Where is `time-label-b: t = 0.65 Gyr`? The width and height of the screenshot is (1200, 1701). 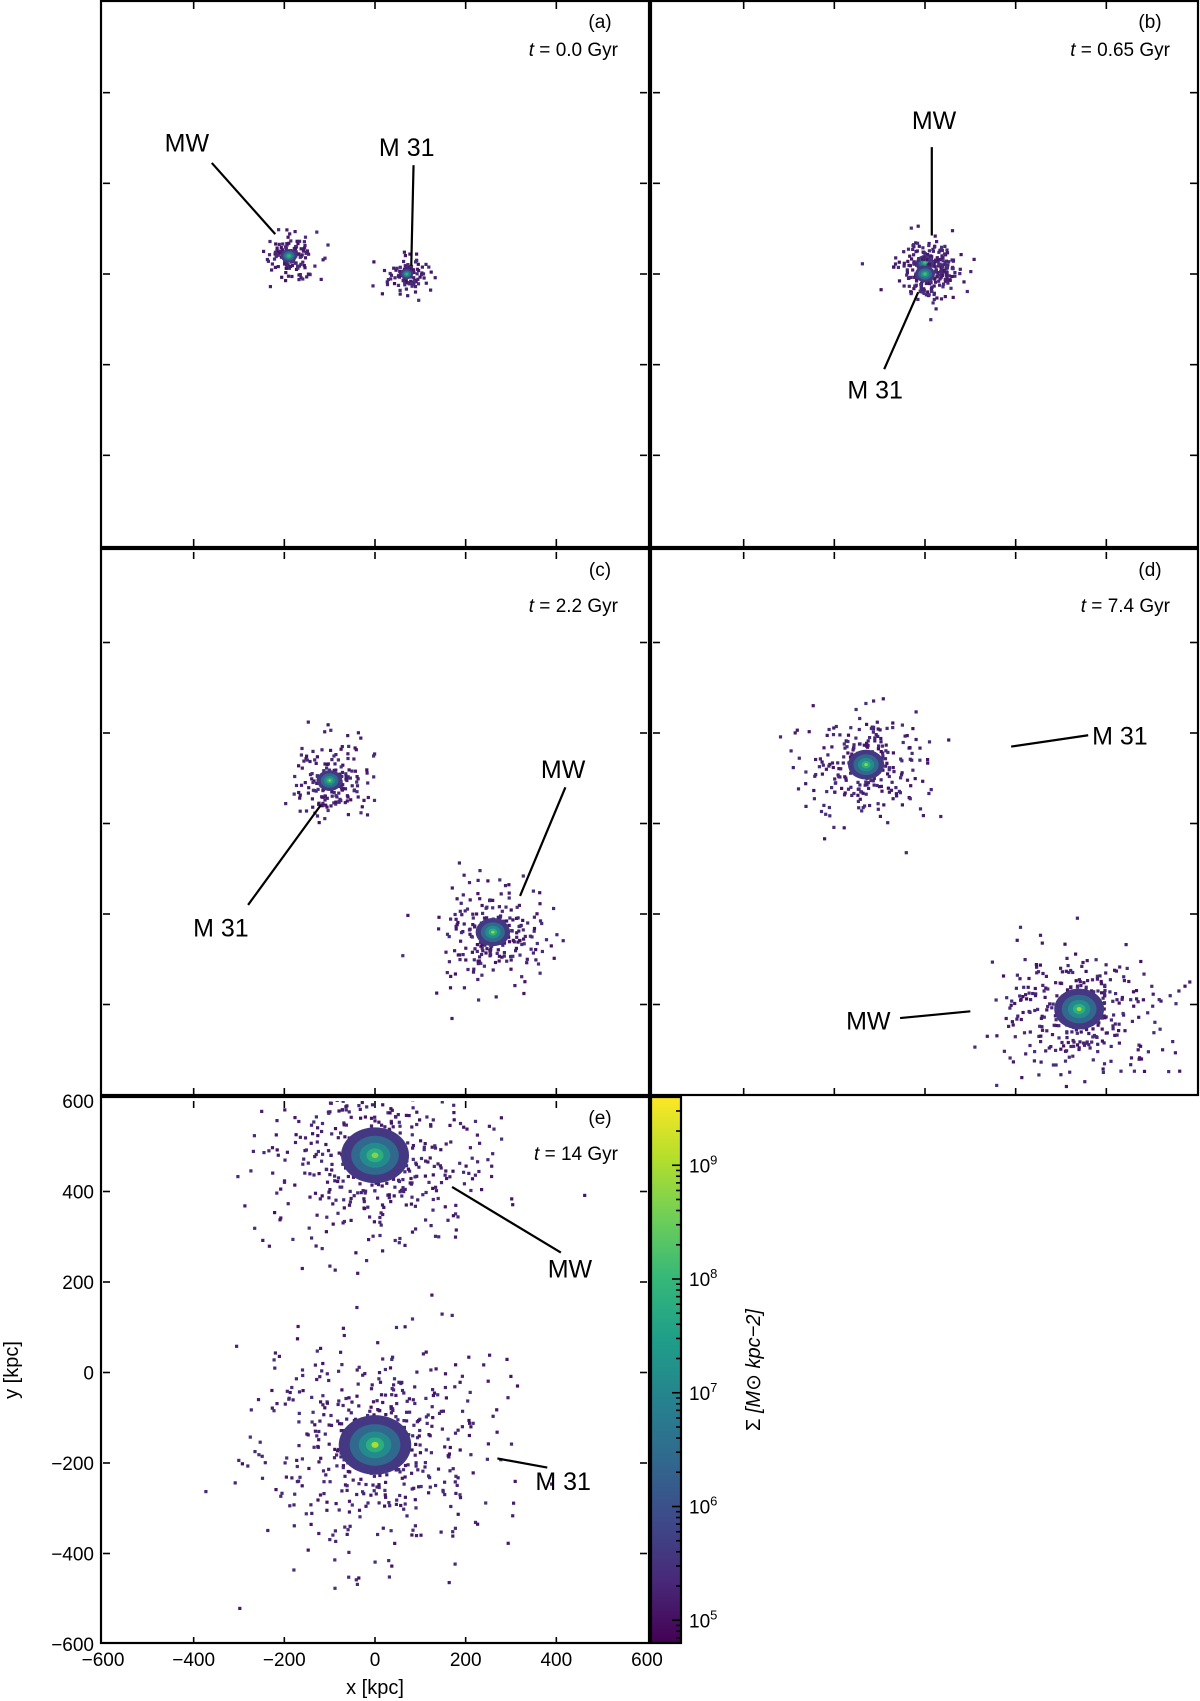 time-label-b: t = 0.65 Gyr is located at coordinates (1120, 50).